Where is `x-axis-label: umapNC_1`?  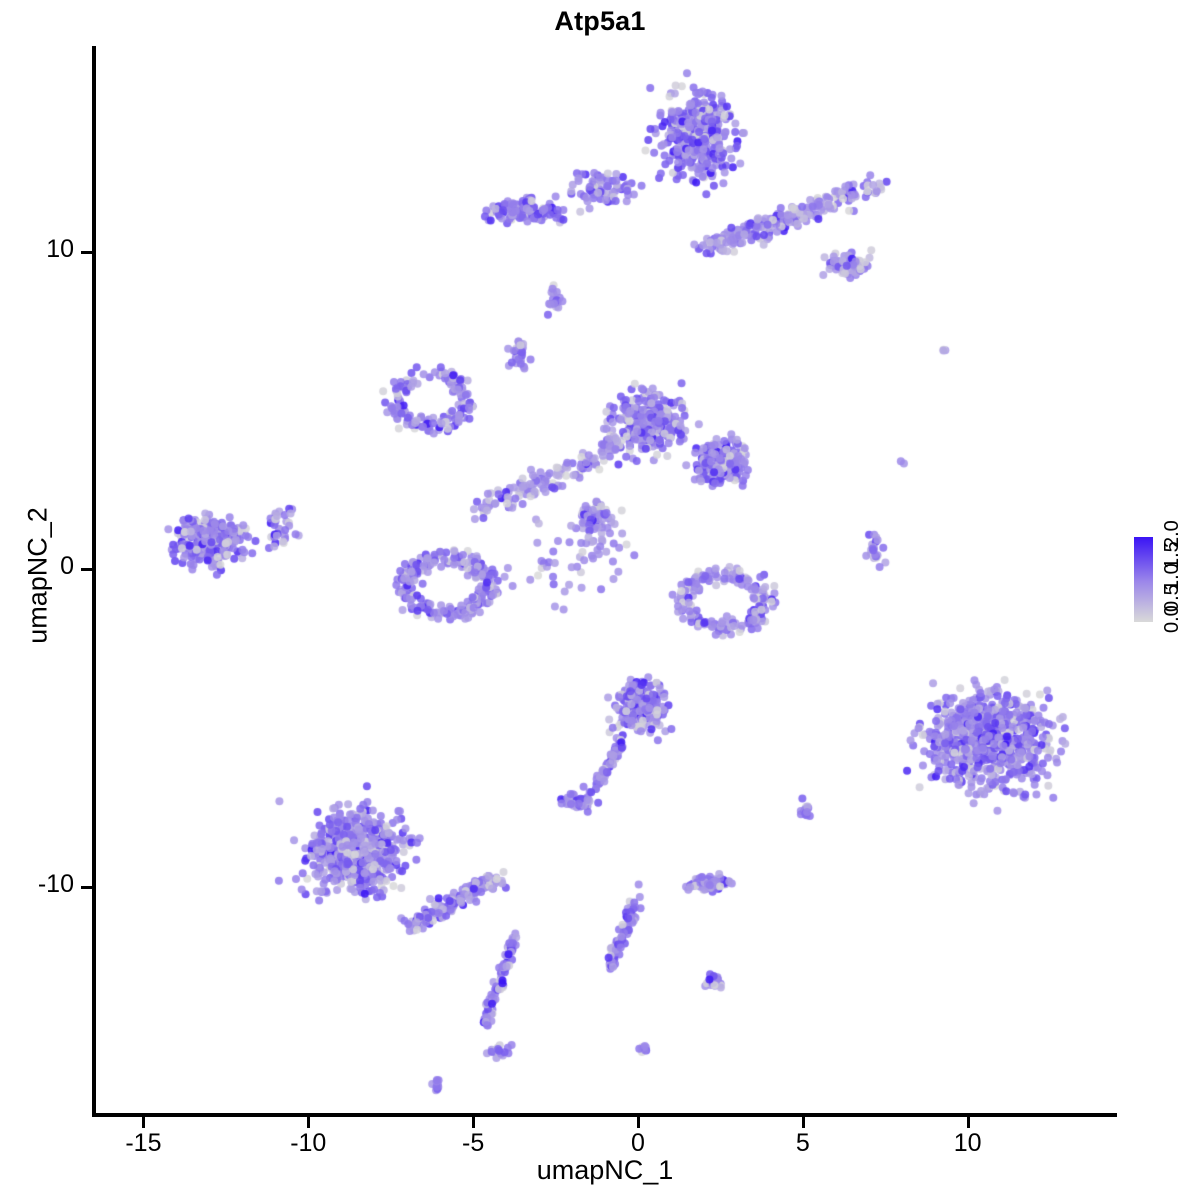 x-axis-label: umapNC_1 is located at coordinates (605, 1170).